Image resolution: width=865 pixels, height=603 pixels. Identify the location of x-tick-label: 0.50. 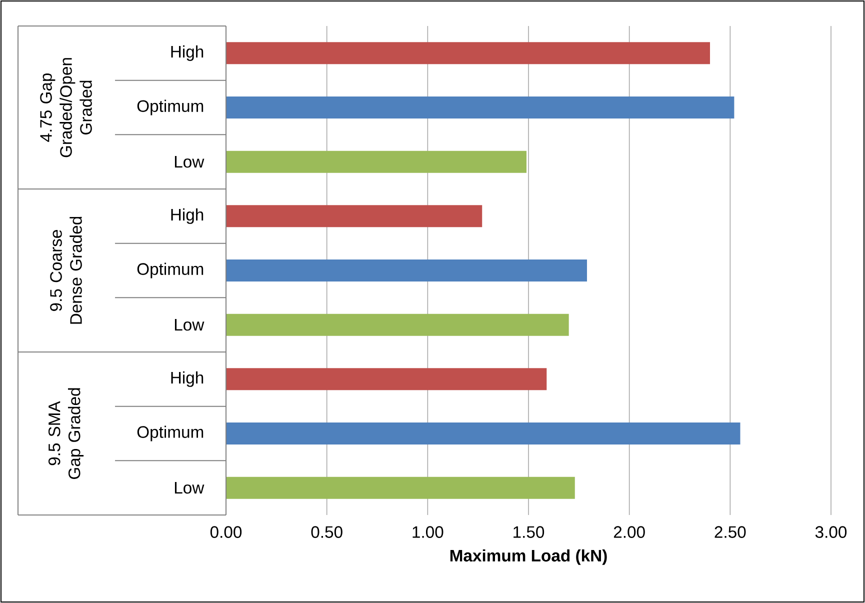
(326, 532).